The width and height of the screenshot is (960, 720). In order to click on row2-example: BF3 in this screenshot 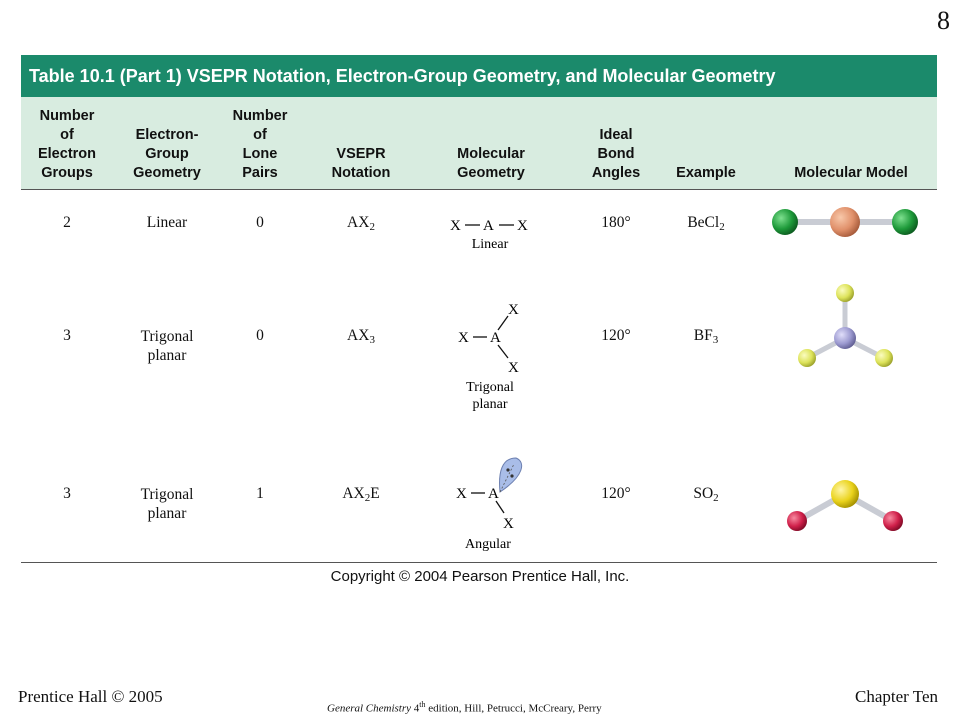, I will do `click(706, 336)`.